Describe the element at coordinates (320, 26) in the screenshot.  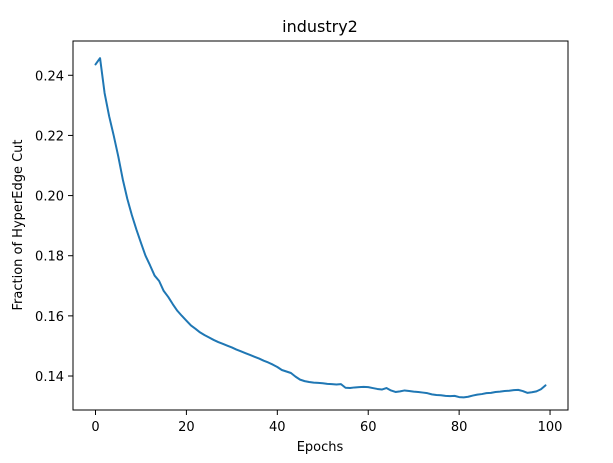
I see `chart-title: industry2` at that location.